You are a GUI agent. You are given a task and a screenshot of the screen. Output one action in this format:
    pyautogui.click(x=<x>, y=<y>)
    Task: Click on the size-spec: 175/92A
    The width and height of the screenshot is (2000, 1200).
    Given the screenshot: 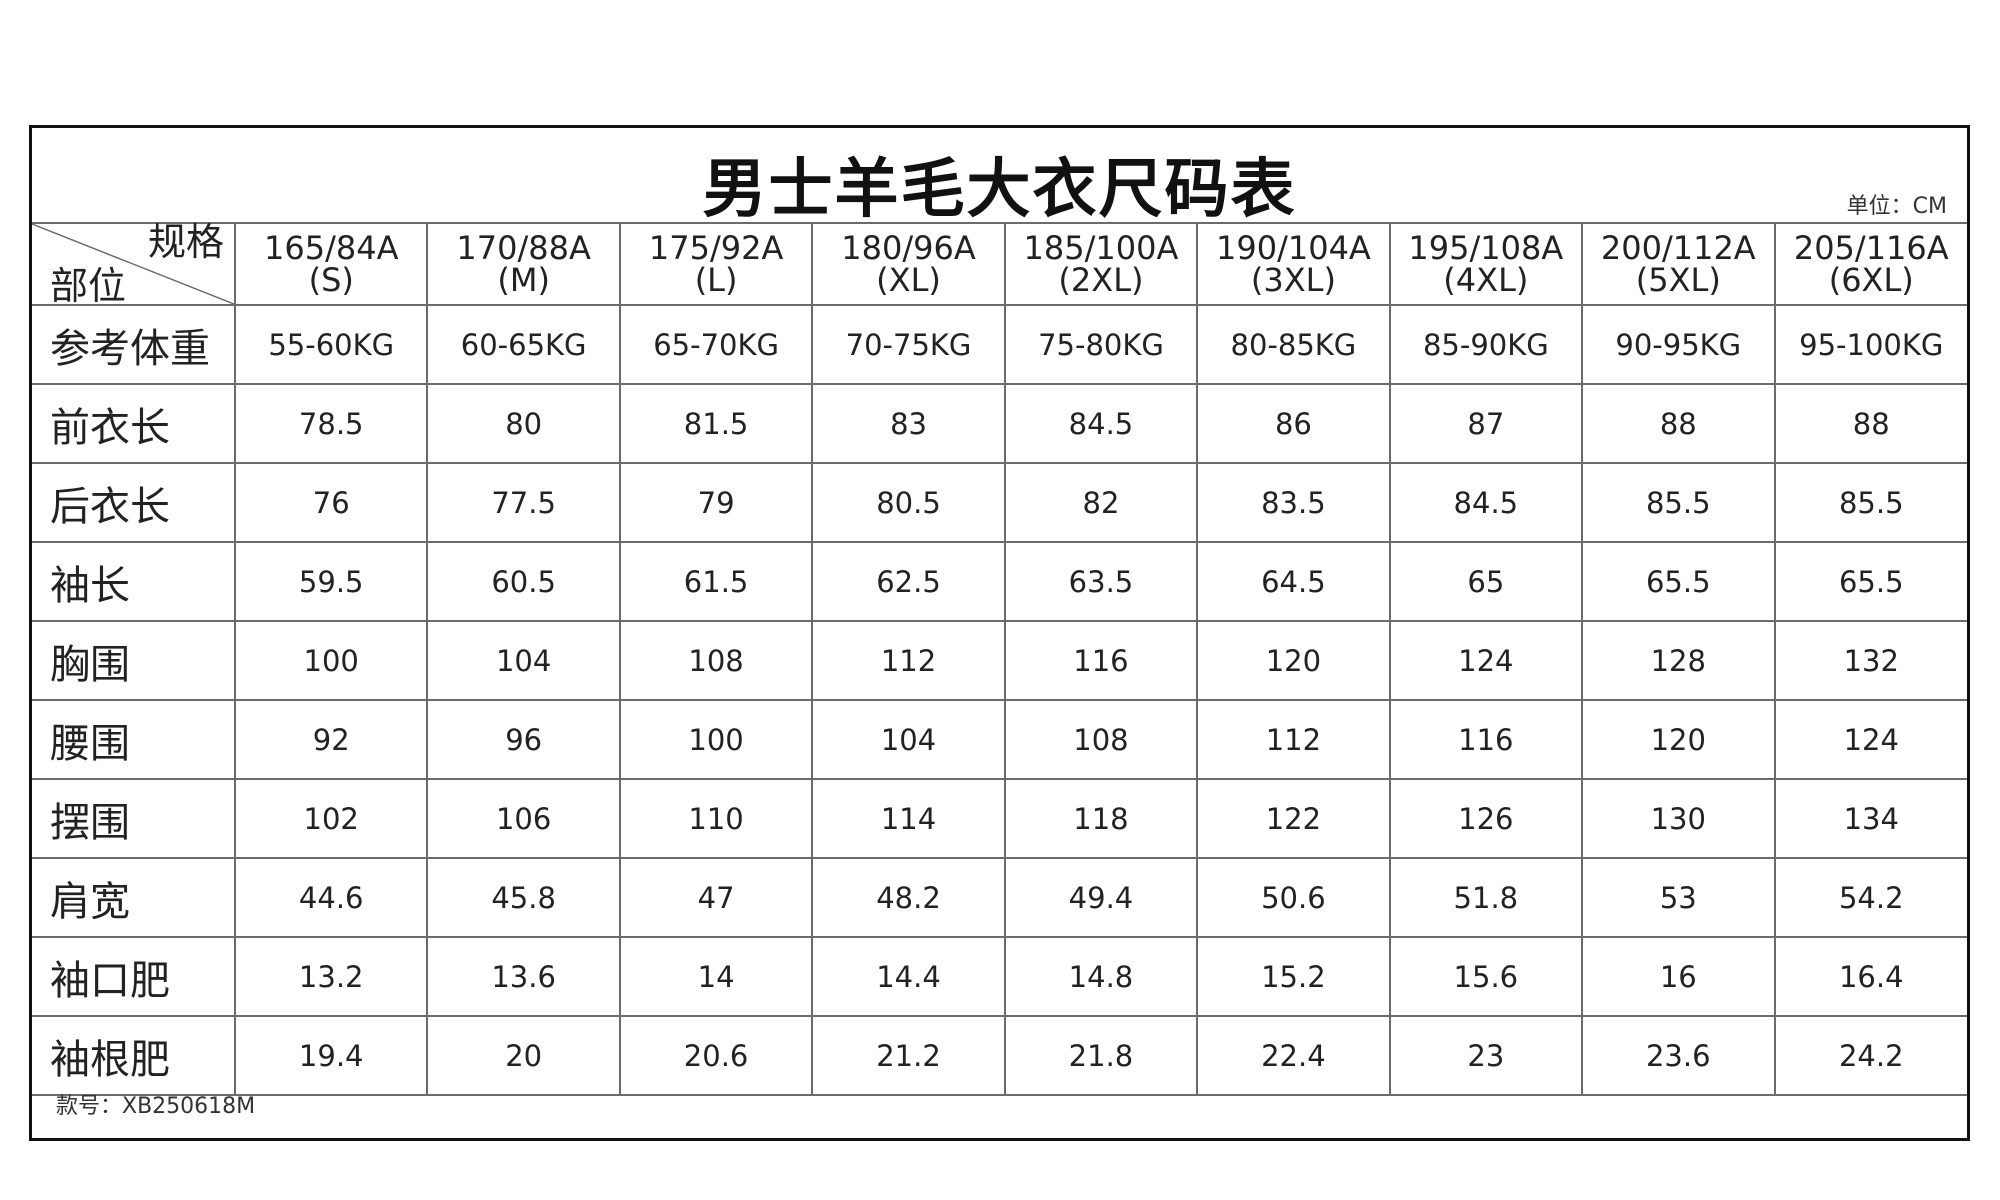 What is the action you would take?
    pyautogui.click(x=716, y=248)
    